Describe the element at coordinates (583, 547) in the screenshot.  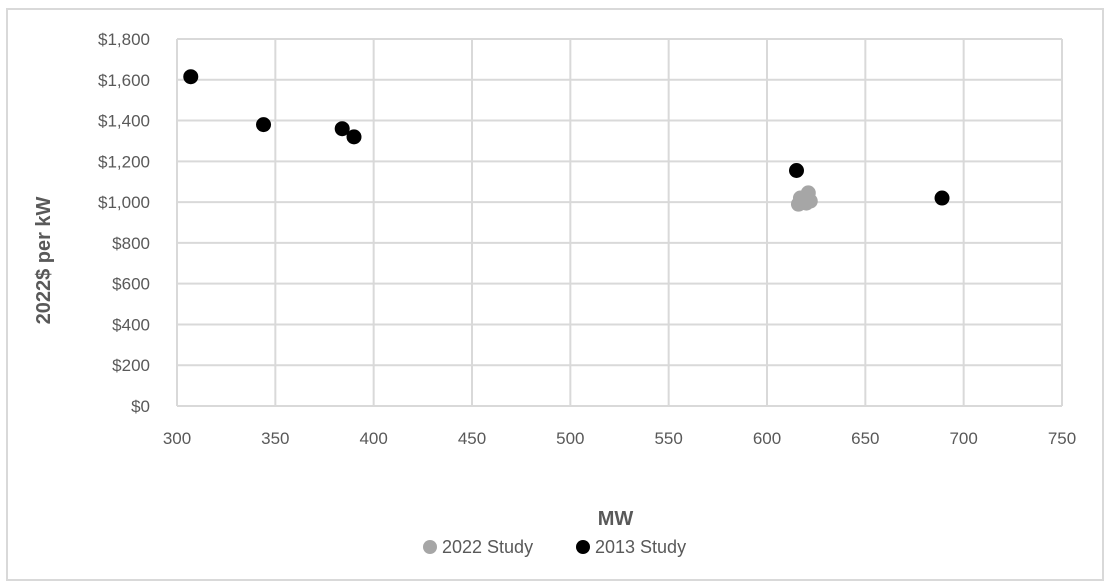
I see `legend-marker-2013-study` at that location.